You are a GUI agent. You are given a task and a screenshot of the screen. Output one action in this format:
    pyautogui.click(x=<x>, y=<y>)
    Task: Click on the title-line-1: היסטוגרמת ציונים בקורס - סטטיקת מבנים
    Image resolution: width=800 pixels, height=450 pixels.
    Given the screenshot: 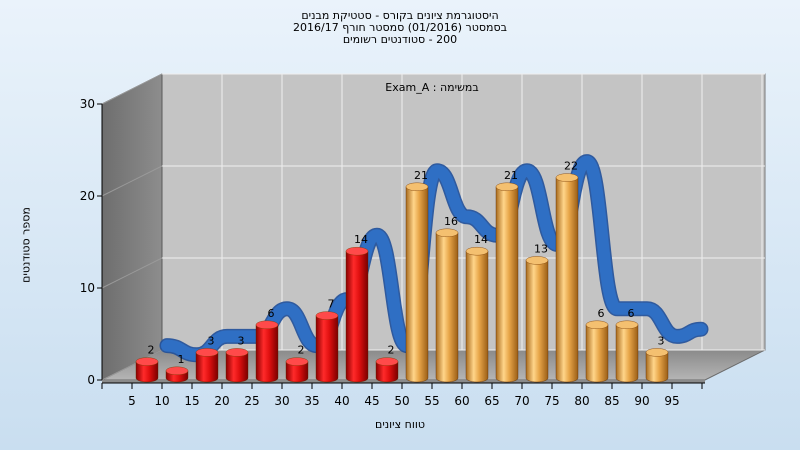 What is the action you would take?
    pyautogui.click(x=400, y=15)
    